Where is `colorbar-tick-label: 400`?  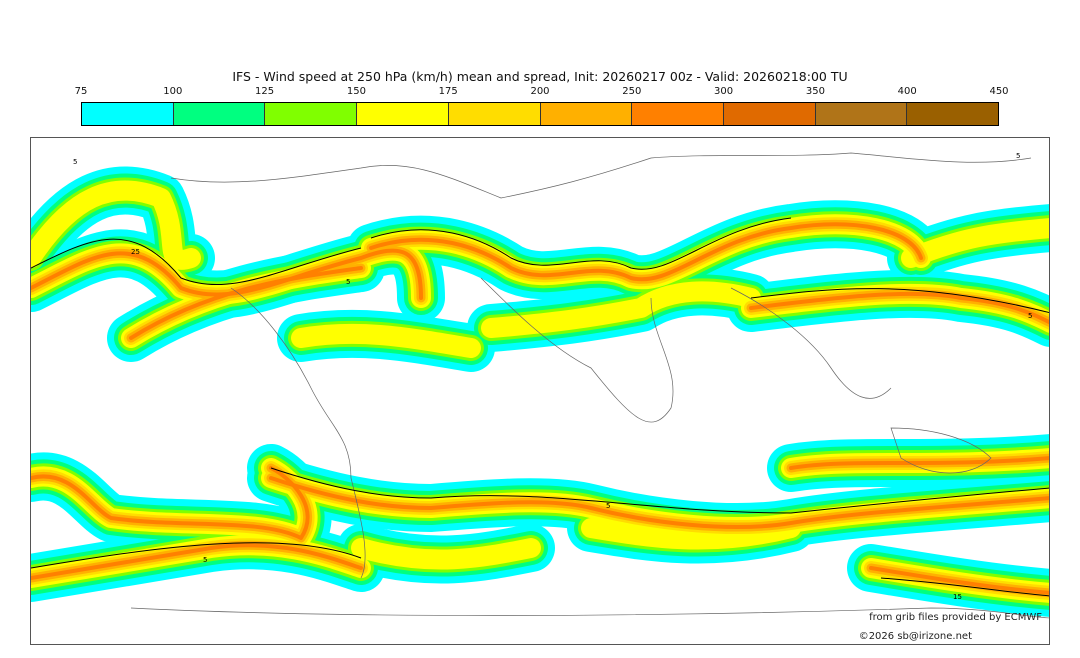
colorbar-tick-label: 400 is located at coordinates (907, 91).